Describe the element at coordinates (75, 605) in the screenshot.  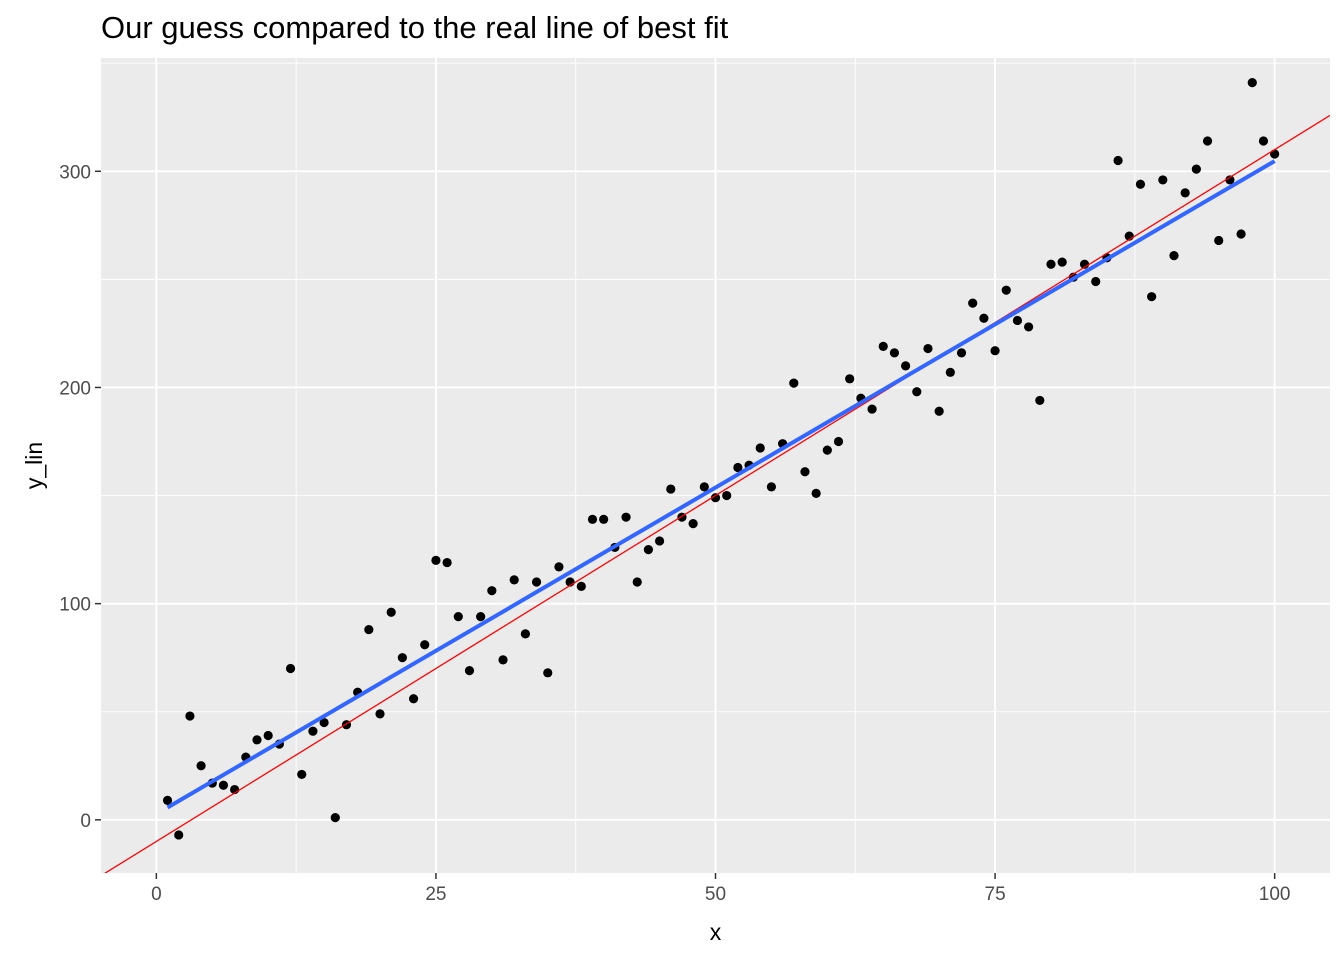
I see `y-tick-label: 100` at that location.